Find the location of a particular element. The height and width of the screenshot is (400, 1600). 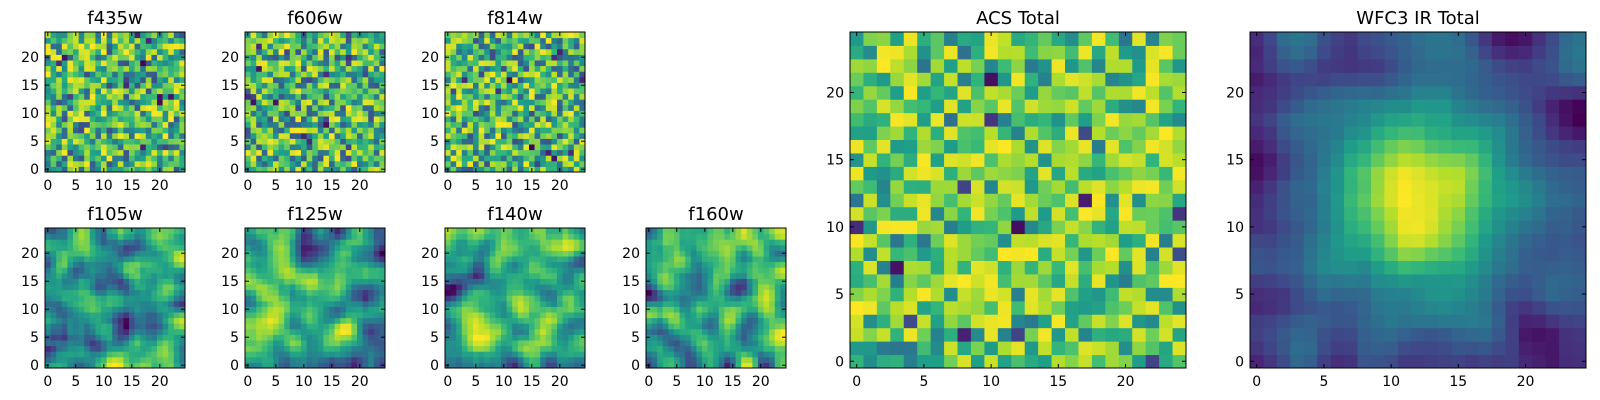

y-tick-label: 10 is located at coordinates (30, 310).